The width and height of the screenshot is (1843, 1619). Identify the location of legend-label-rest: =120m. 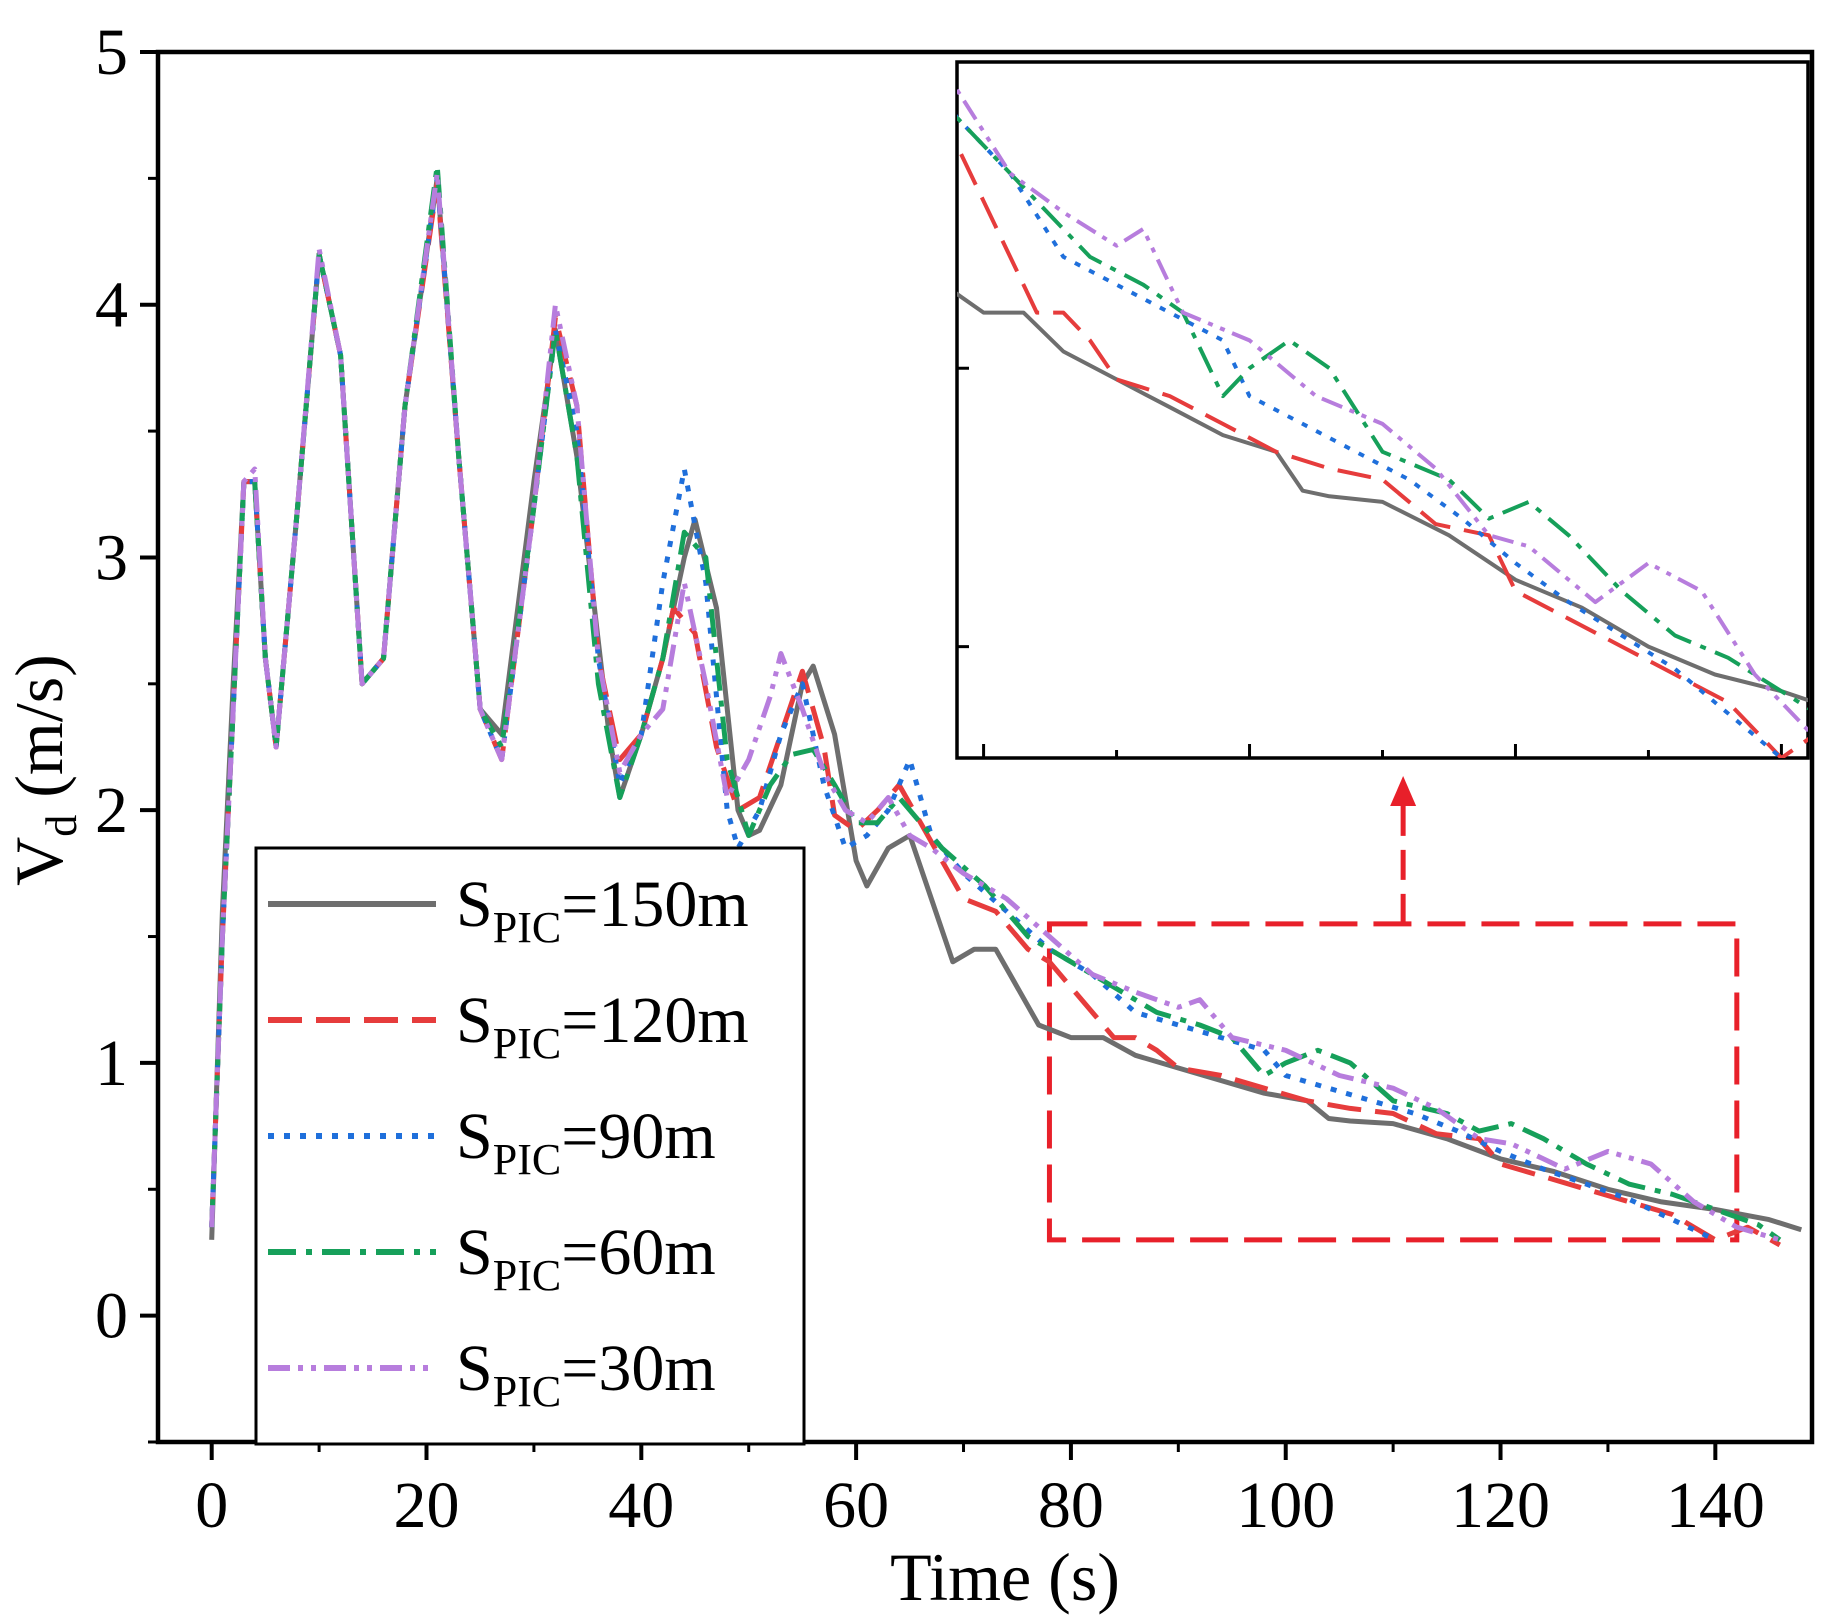
(655, 1020).